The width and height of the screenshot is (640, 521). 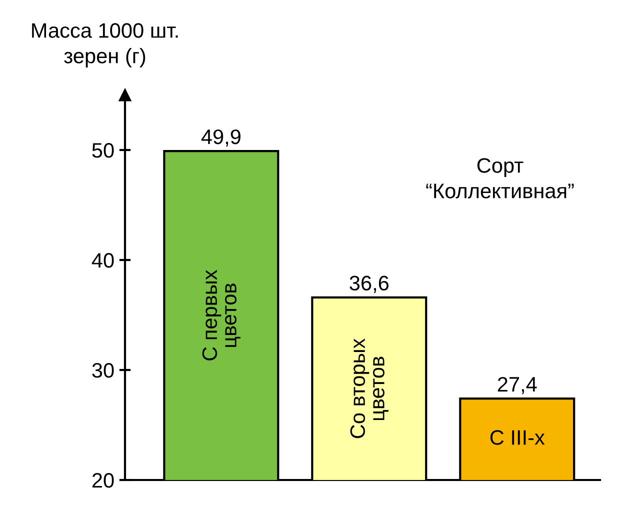 I want to click on data-label: 27,4, so click(x=517, y=385).